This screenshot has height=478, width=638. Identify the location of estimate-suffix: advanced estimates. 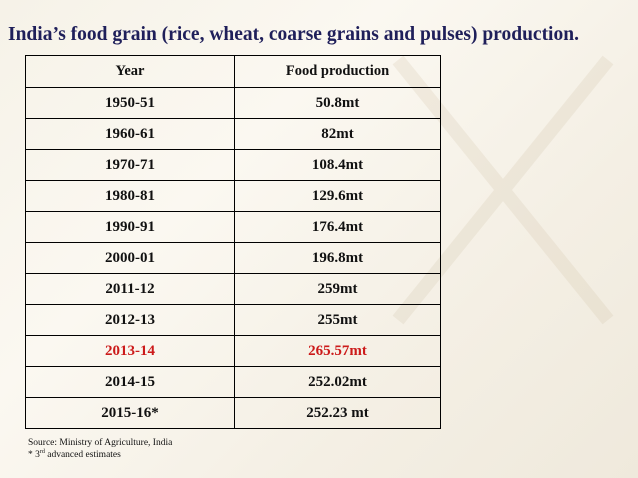
(82, 455).